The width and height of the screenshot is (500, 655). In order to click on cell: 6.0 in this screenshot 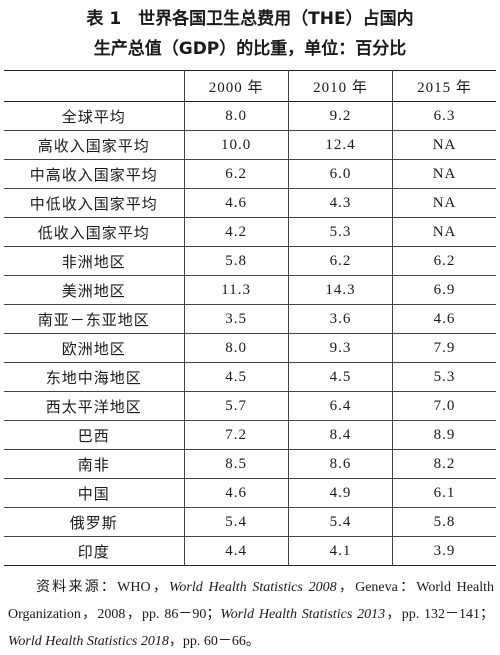, I will do `click(340, 174)`.